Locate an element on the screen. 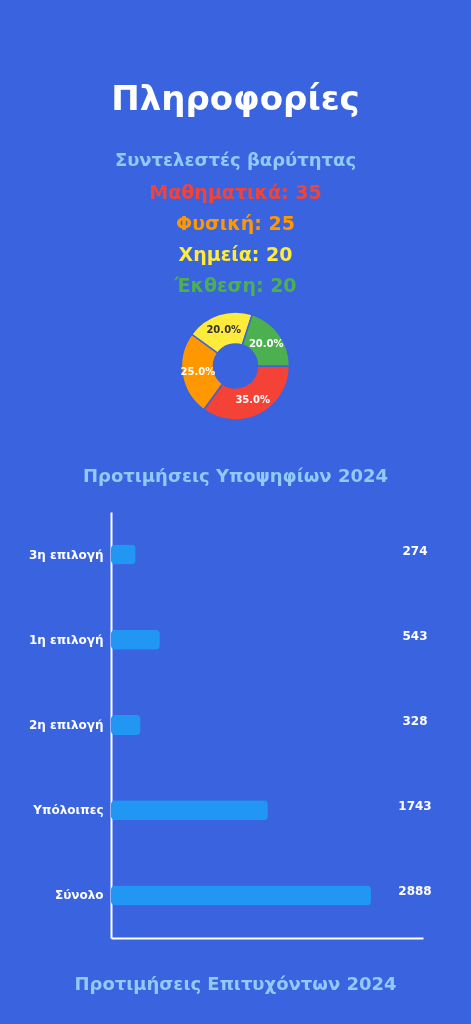 This screenshot has width=471, height=1024. data-label: 1743 is located at coordinates (415, 806).